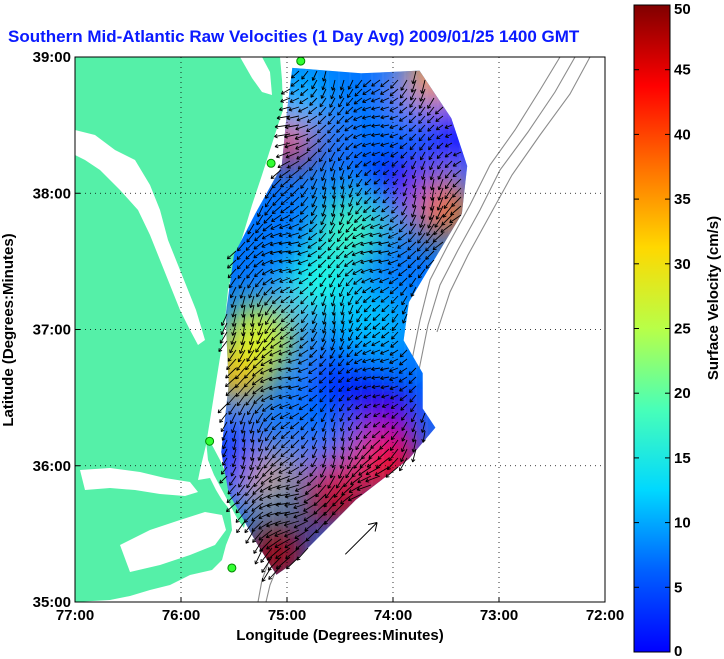  I want to click on chesapeake-bay, so click(140, 237).